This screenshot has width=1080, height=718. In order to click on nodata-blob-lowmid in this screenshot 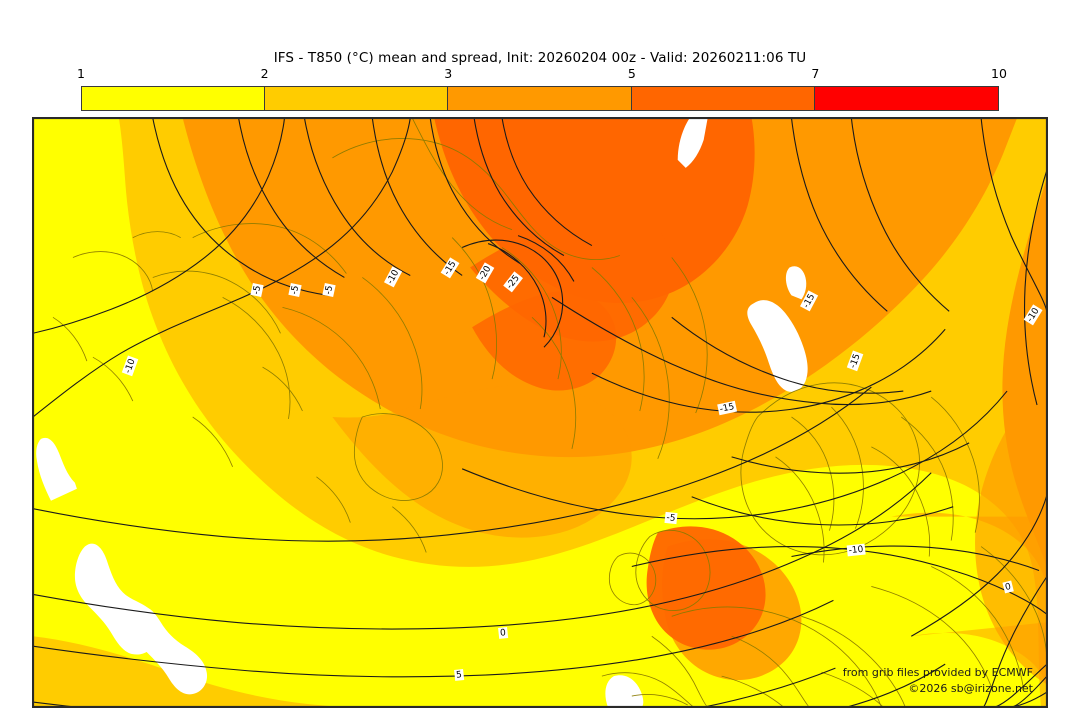, I will do `click(624, 691)`.